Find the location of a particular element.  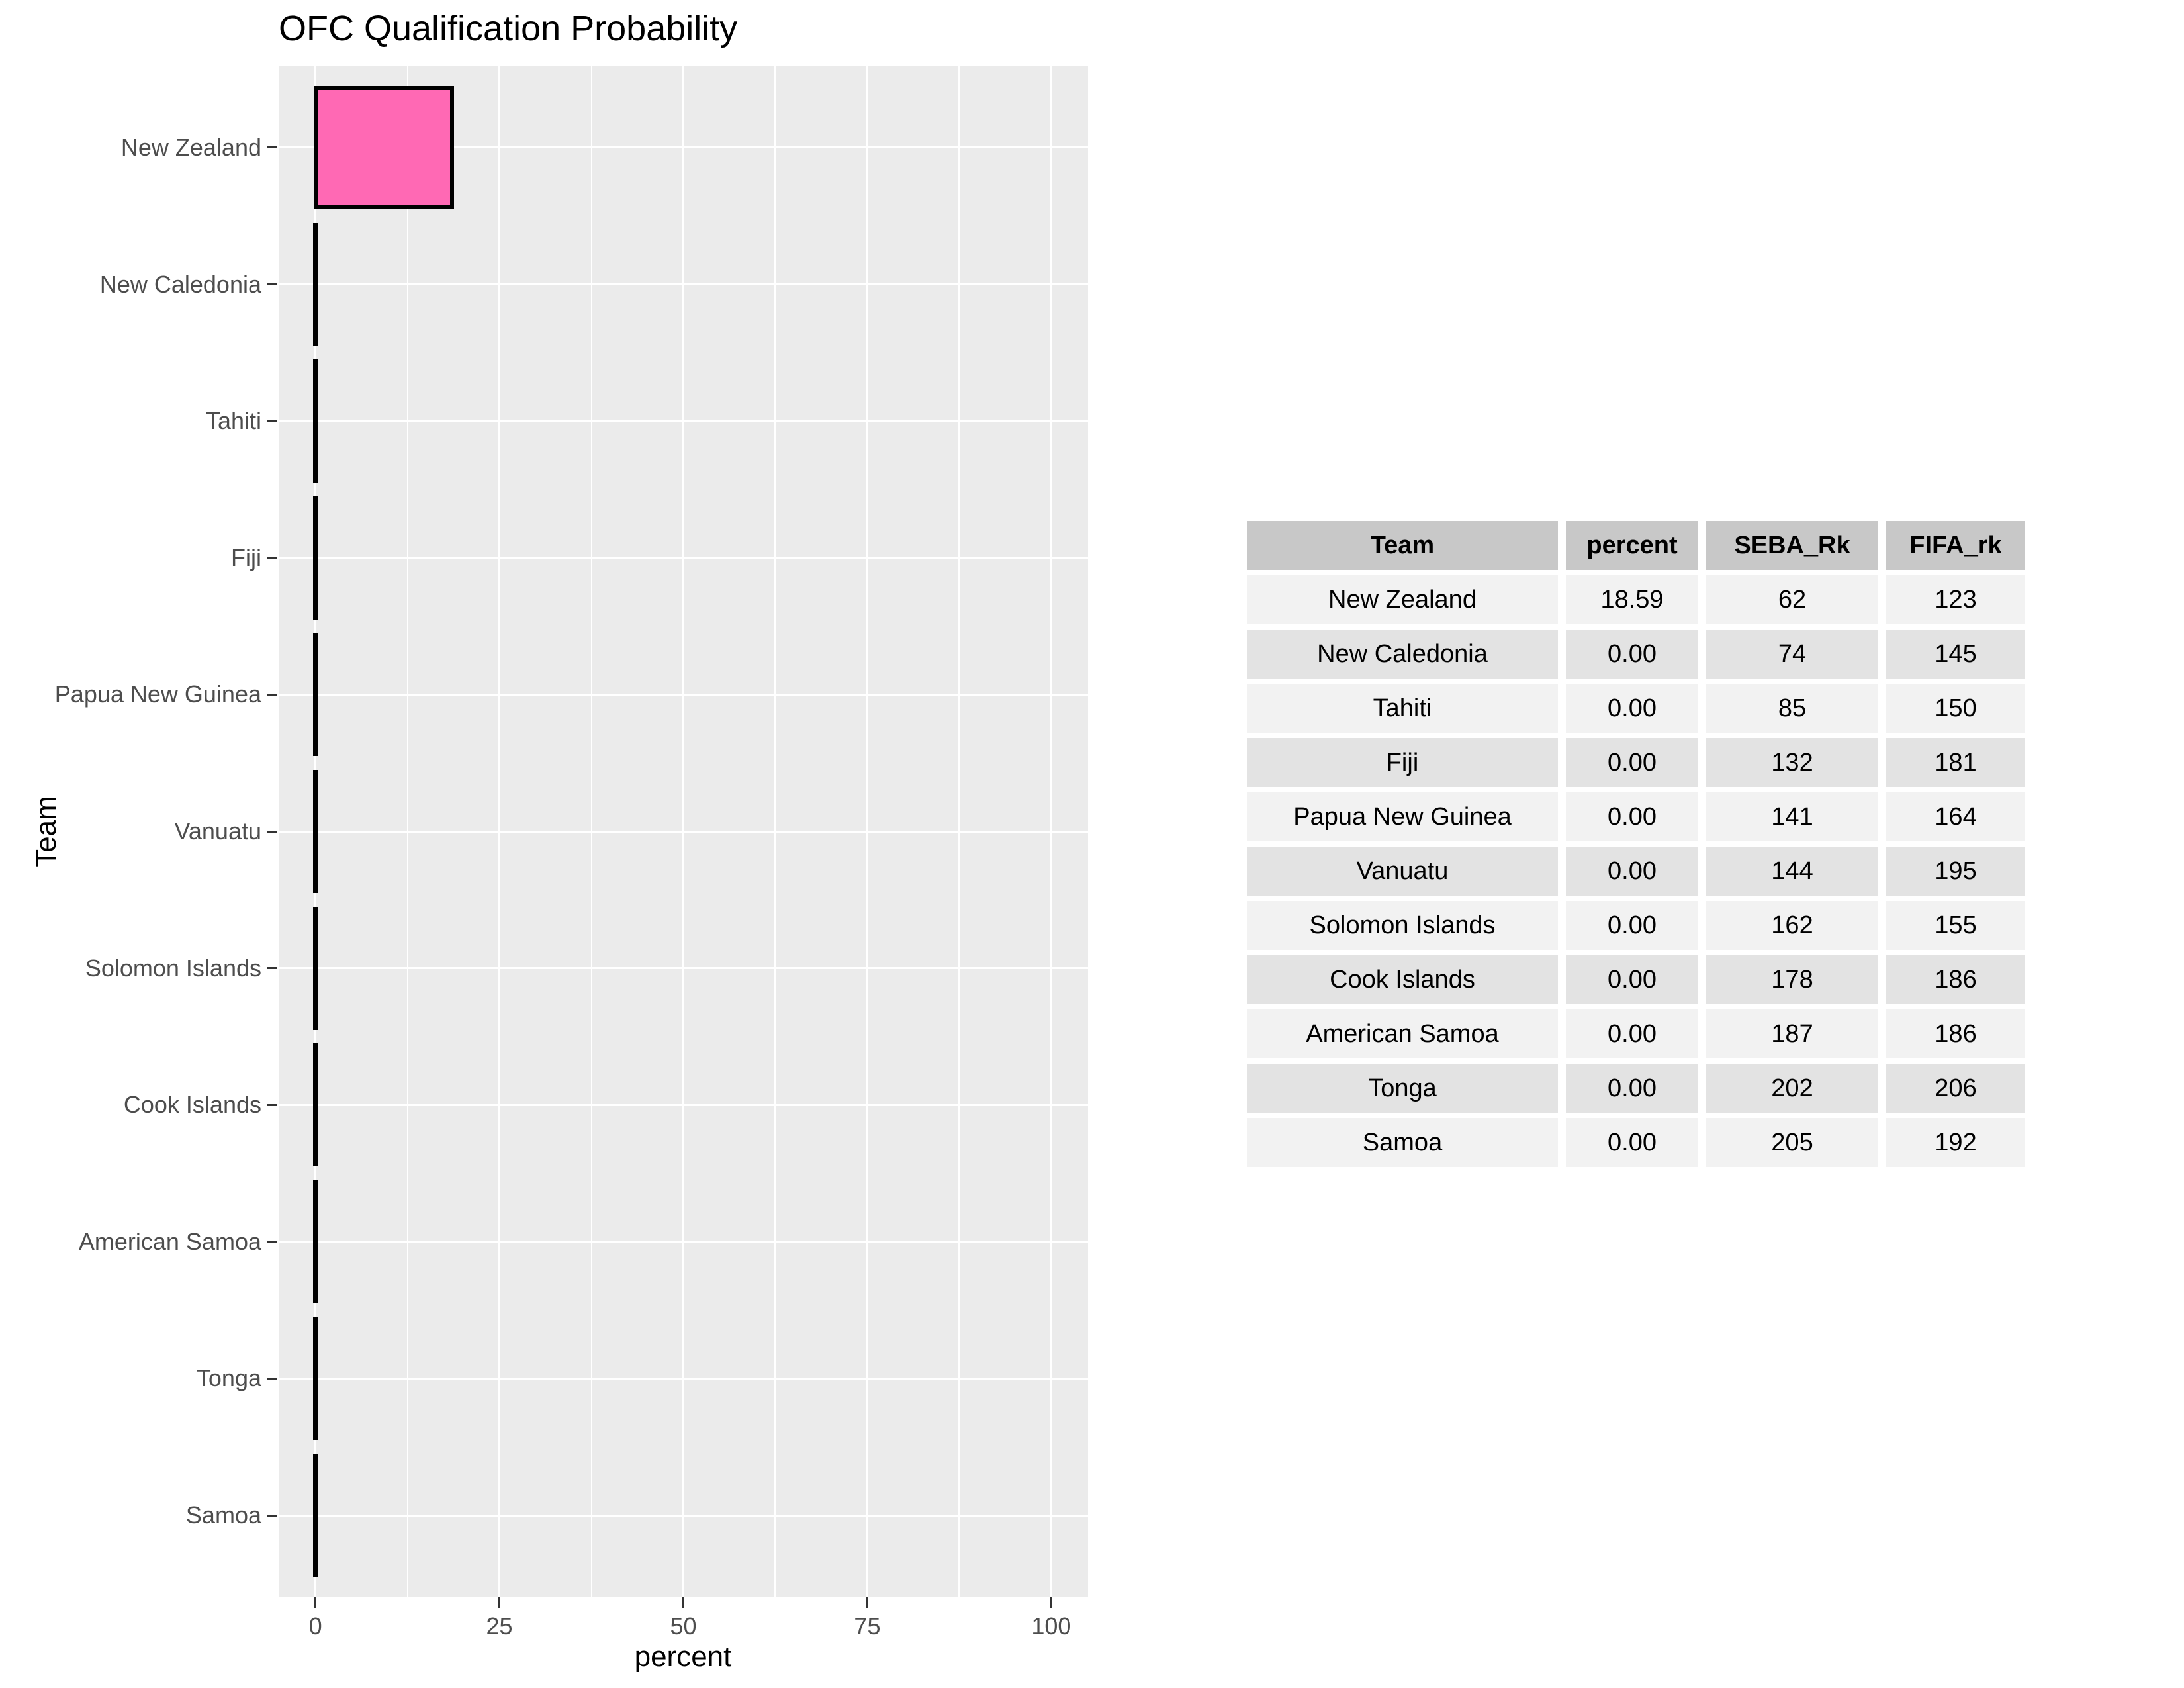

table-cell: 150 is located at coordinates (1955, 708).